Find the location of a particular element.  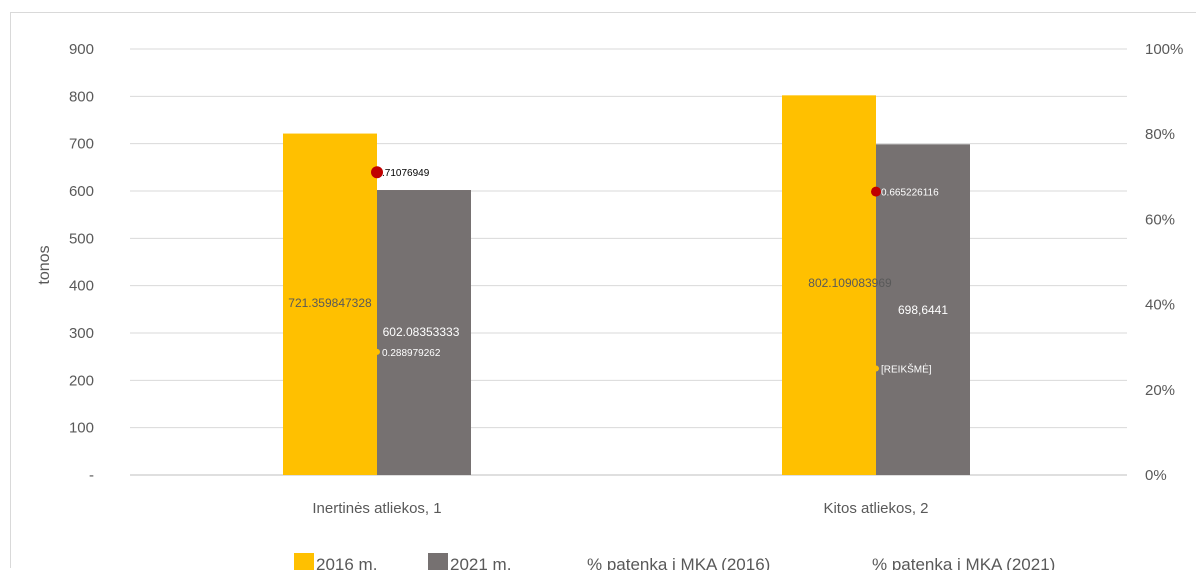

y-tick-label: 500 is located at coordinates (81, 238).